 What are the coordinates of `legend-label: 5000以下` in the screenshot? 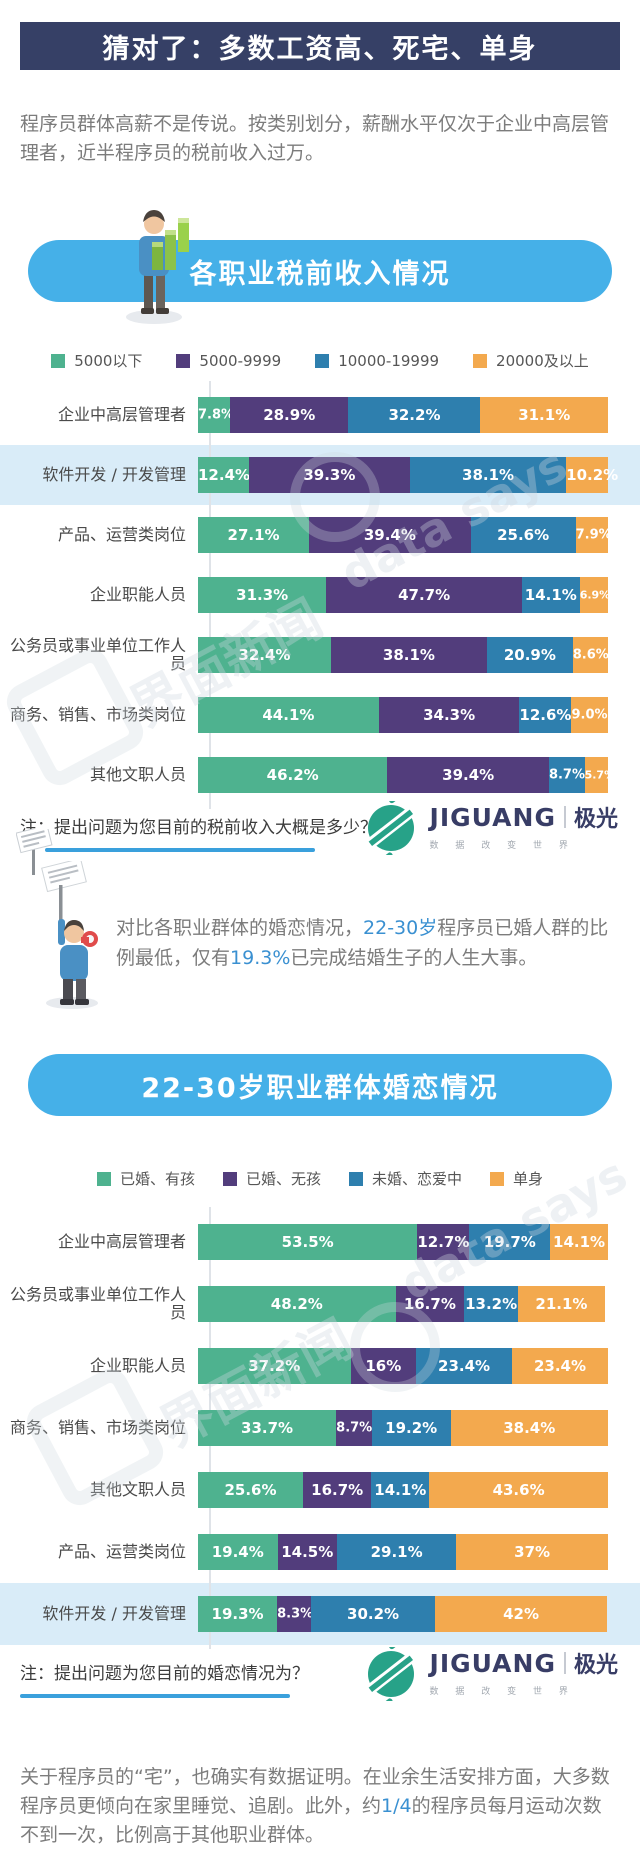 It's located at (108, 361).